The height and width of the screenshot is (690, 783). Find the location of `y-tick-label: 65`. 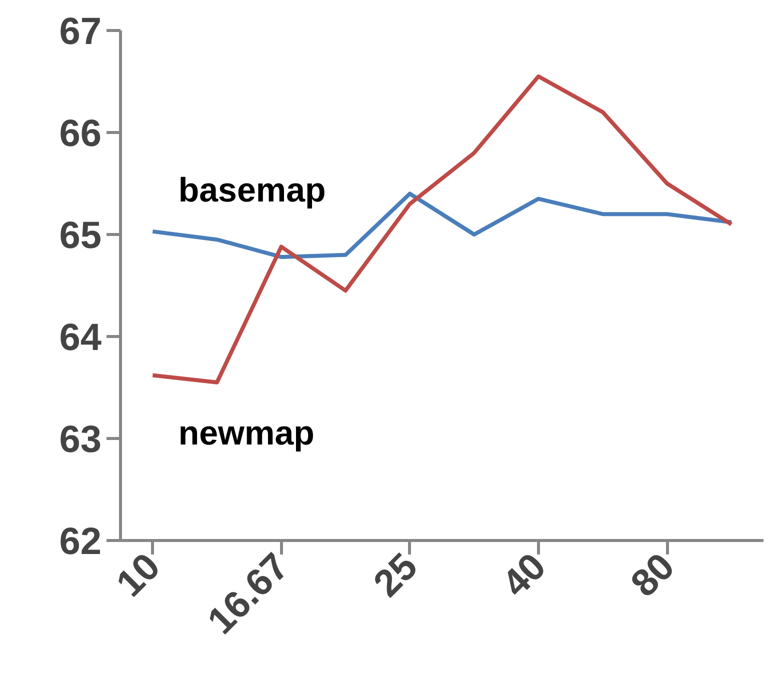

y-tick-label: 65 is located at coordinates (80, 236).